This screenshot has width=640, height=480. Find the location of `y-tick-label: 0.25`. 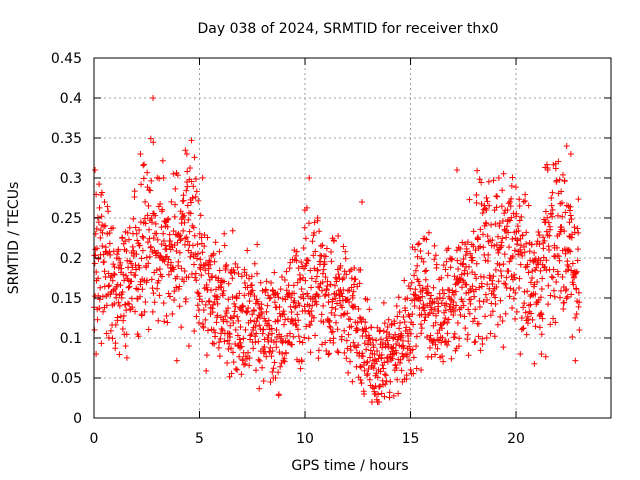

y-tick-label: 0.25 is located at coordinates (66, 219).